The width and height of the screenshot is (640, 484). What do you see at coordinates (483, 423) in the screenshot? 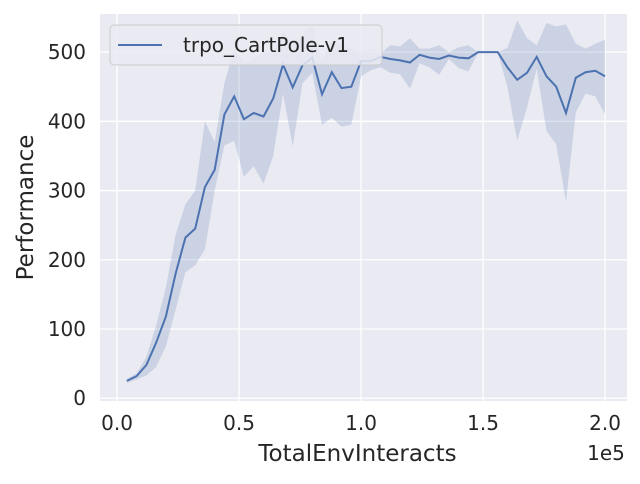
I see `x-tick-label: 1.5` at bounding box center [483, 423].